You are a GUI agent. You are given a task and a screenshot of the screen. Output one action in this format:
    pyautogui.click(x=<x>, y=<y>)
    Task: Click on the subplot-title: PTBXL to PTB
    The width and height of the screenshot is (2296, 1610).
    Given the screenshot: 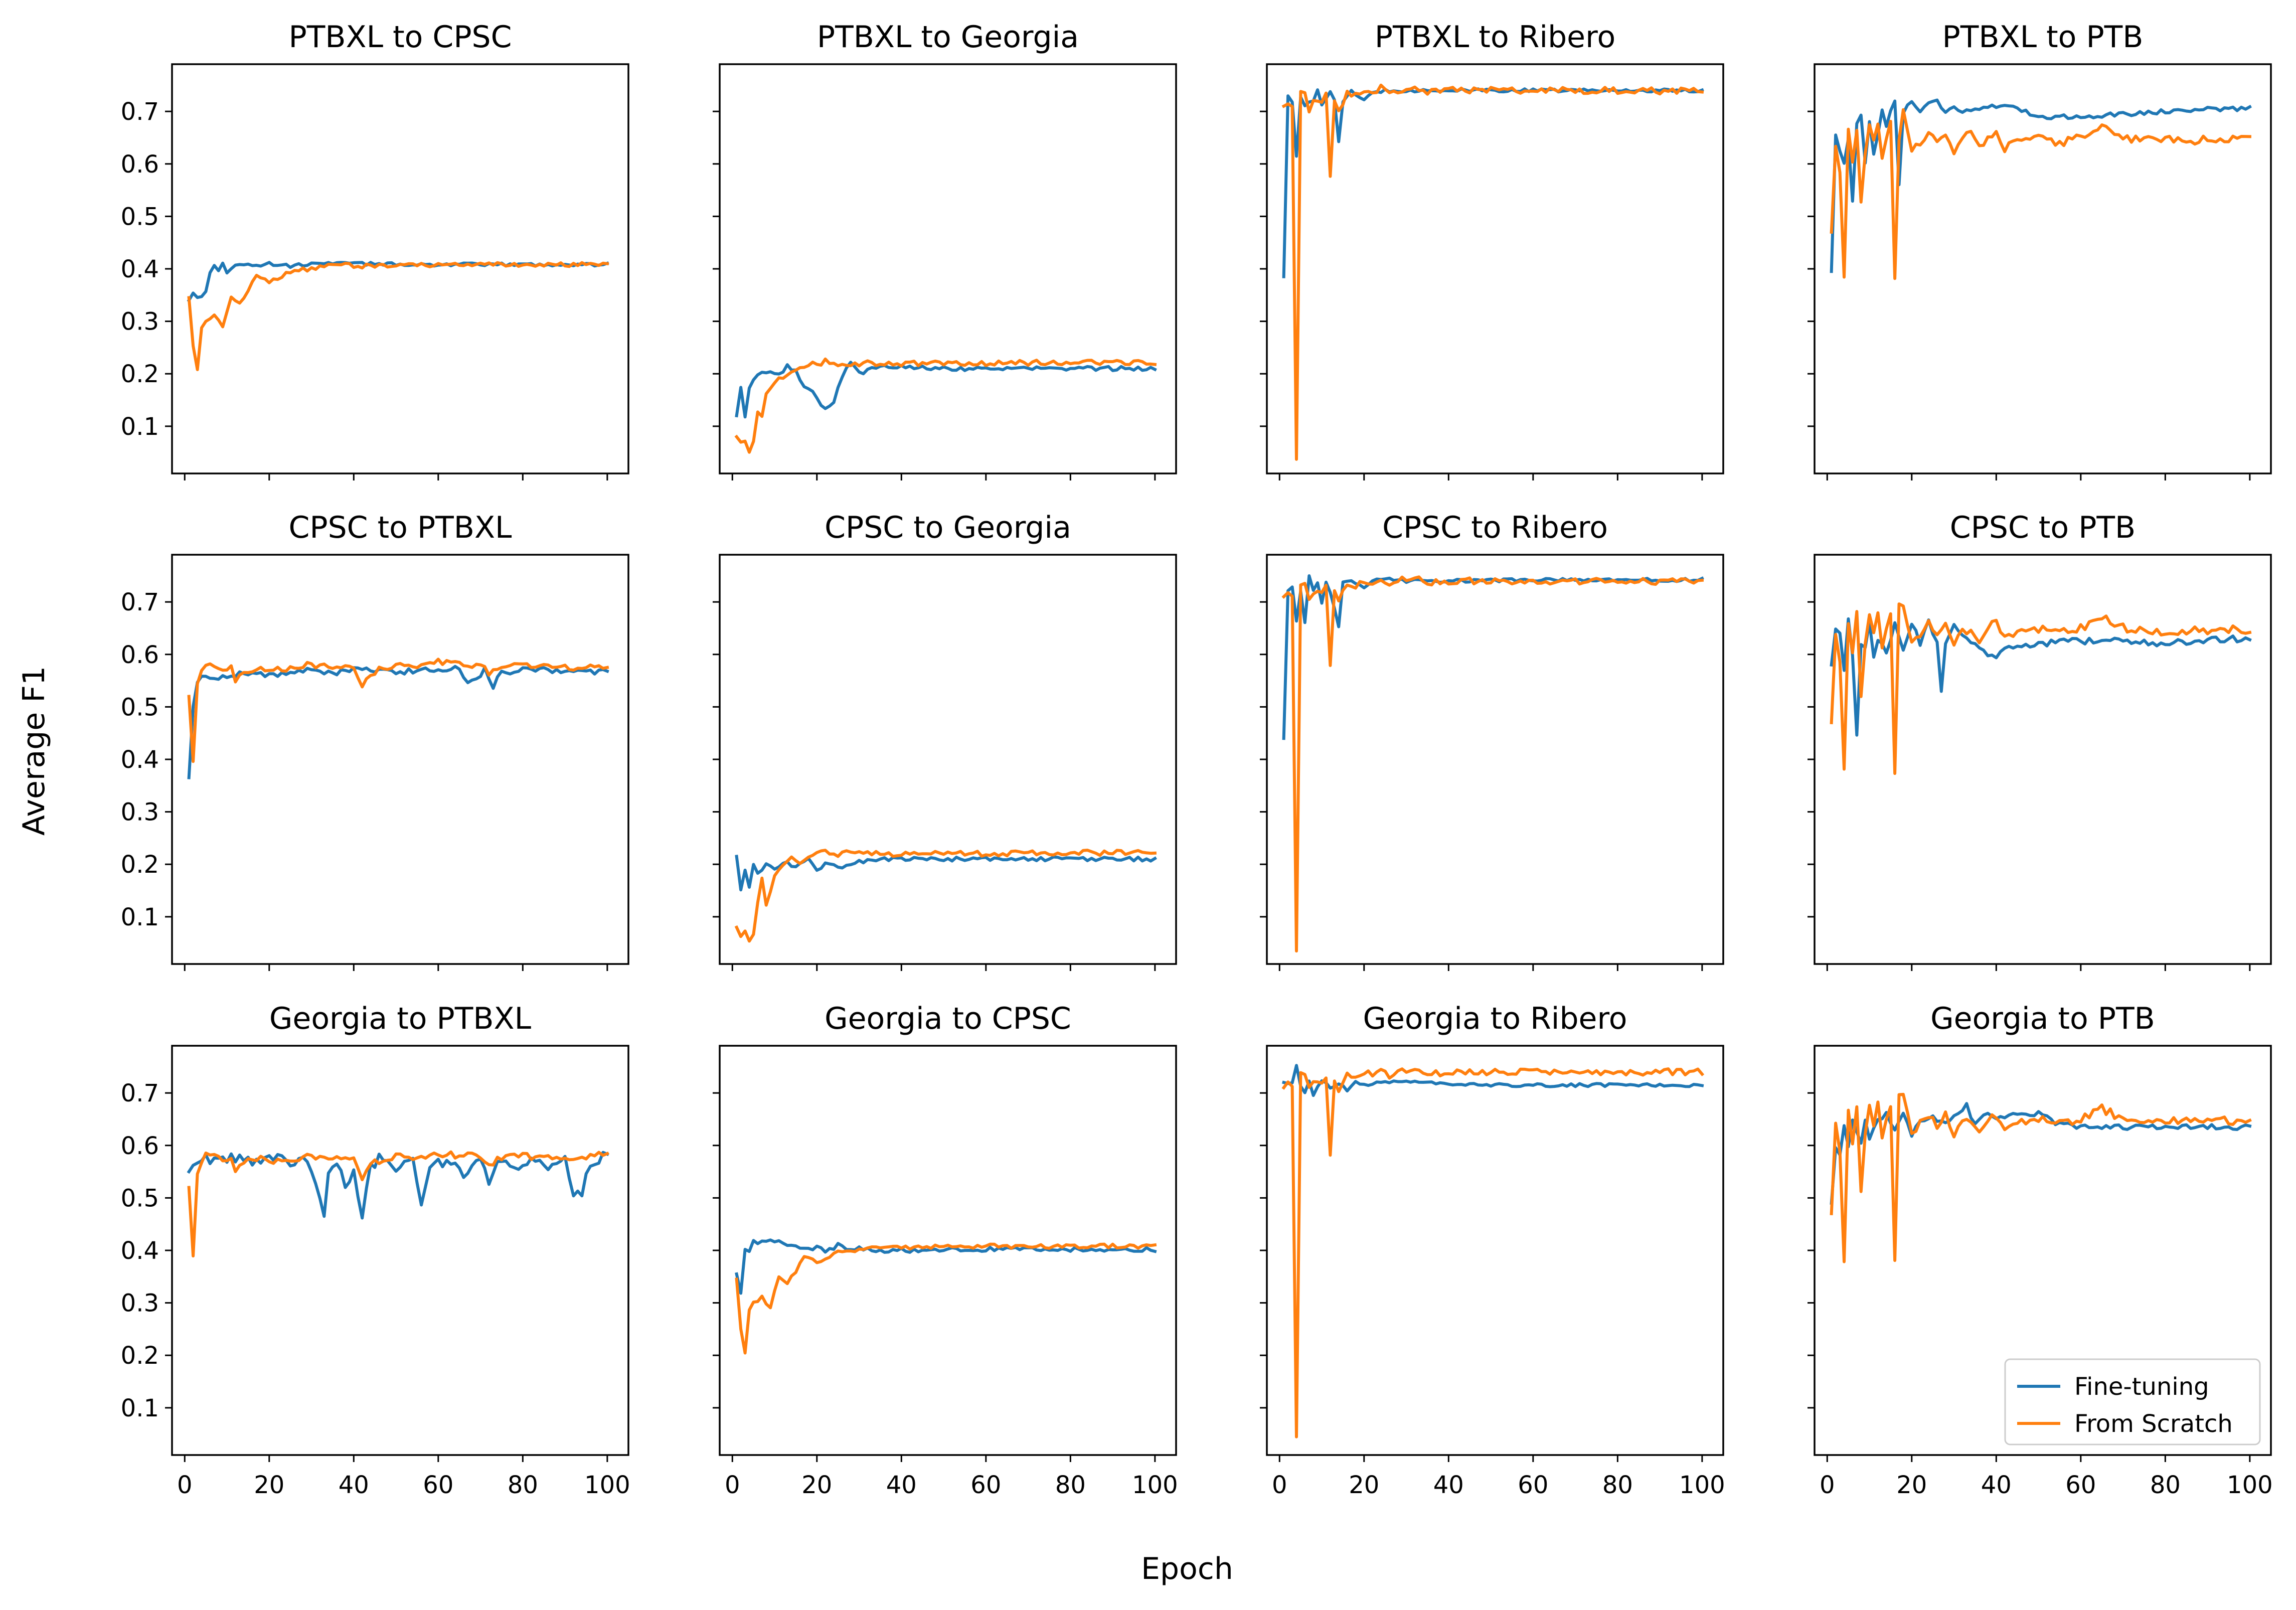 What is the action you would take?
    pyautogui.click(x=2043, y=37)
    